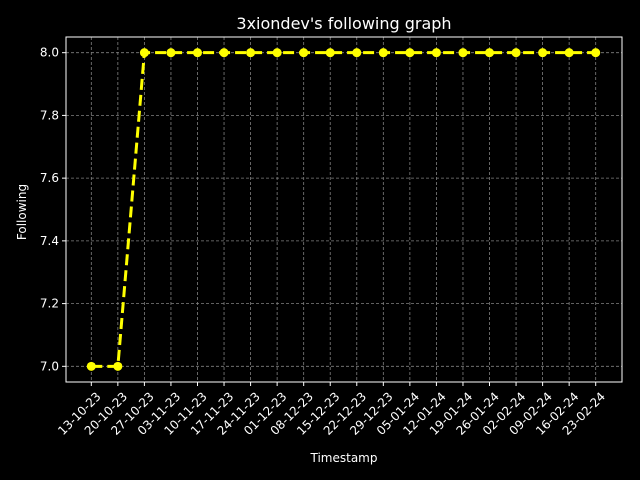 Image resolution: width=640 pixels, height=480 pixels. Describe the element at coordinates (49, 53) in the screenshot. I see `y-tick-label: 8.0` at that location.